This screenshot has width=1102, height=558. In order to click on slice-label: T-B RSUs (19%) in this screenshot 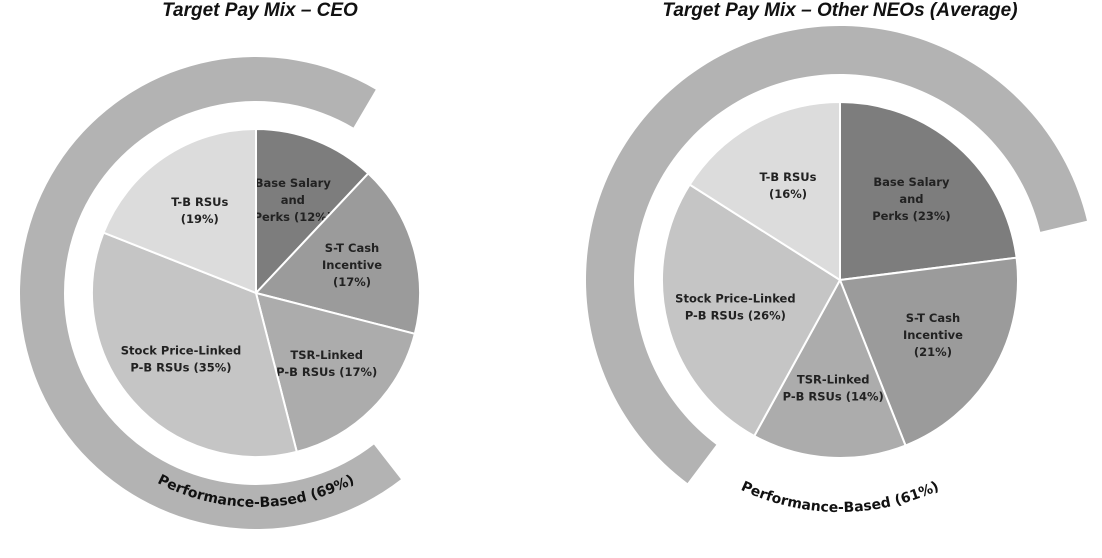, I will do `click(199, 210)`.